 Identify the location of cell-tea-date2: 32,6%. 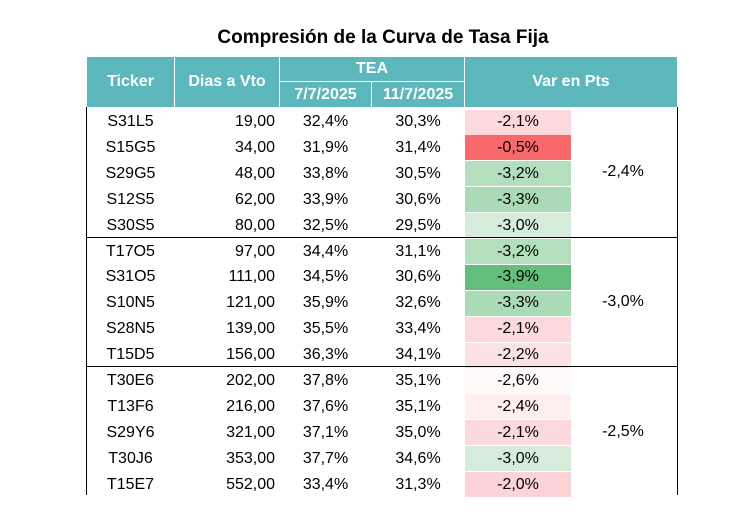
(418, 303).